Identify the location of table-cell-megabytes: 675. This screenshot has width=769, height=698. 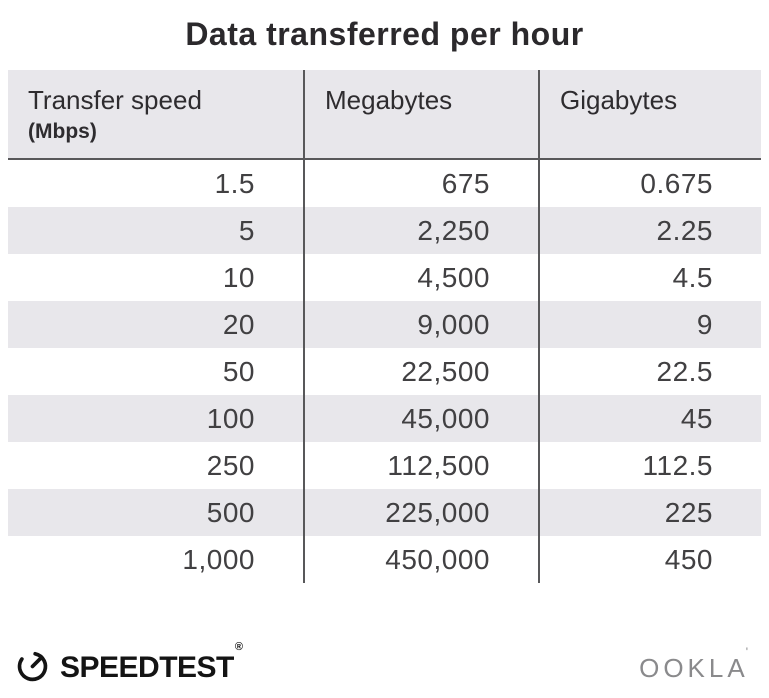
(420, 183).